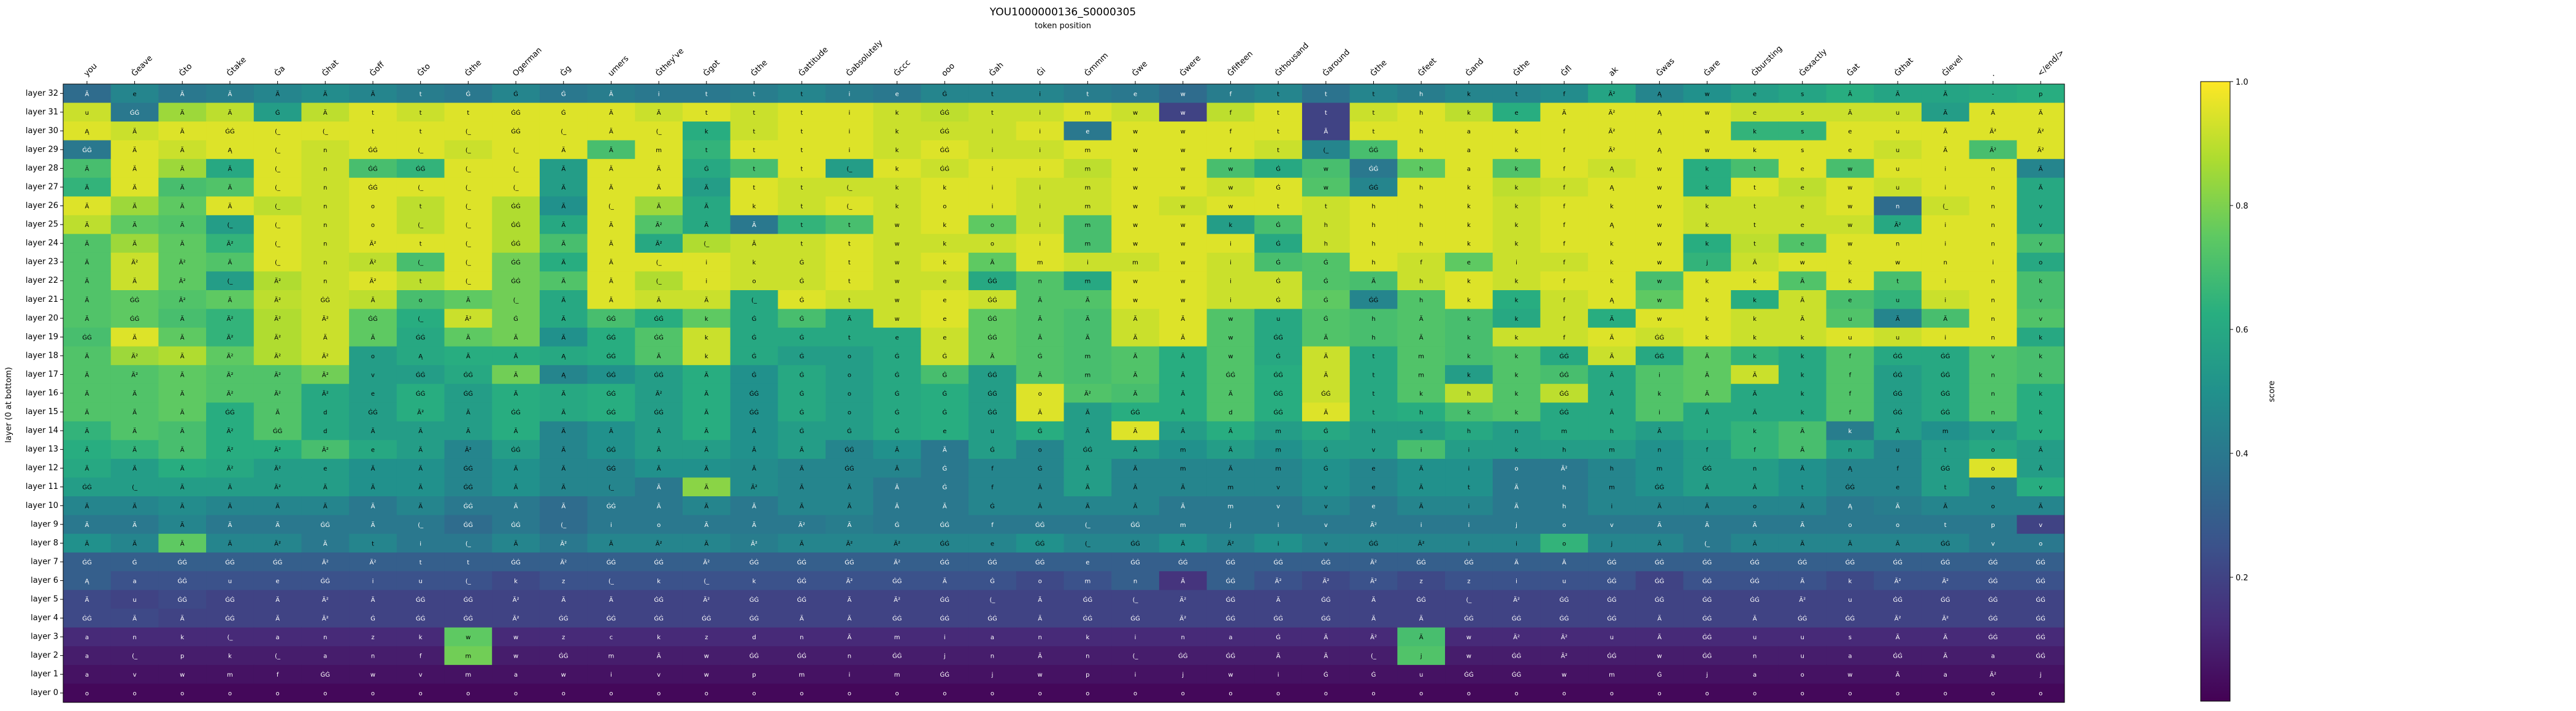  Describe the element at coordinates (1897, 488) in the screenshot. I see `cell-label: e` at that location.